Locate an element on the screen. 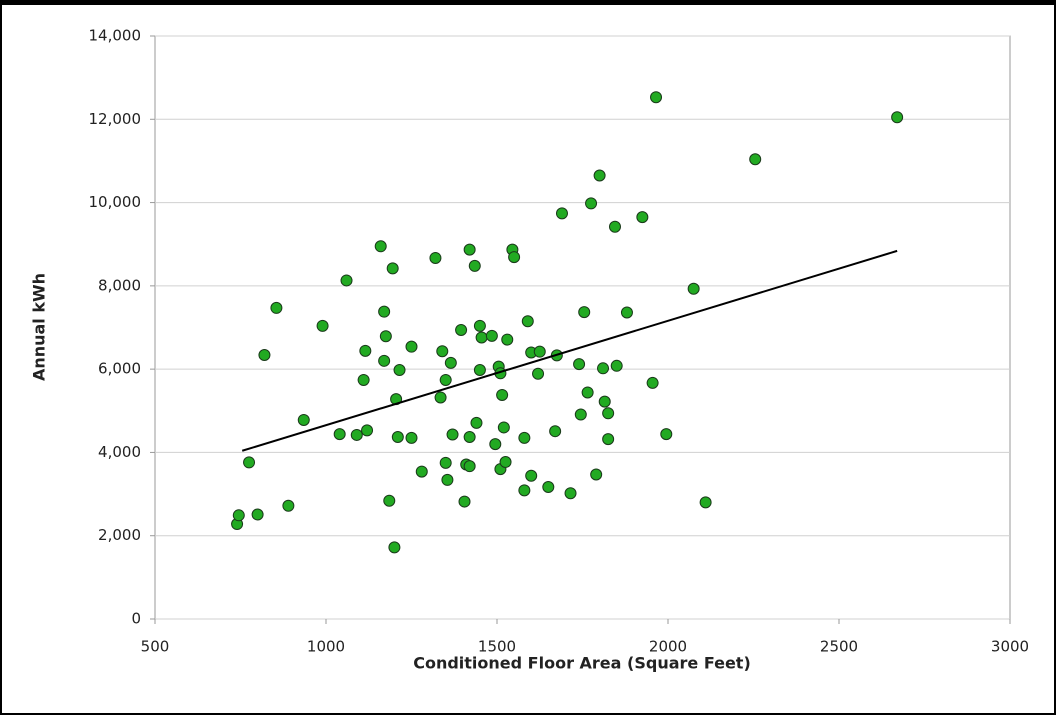 The image size is (1057, 719). y-tick-label: 8,000 is located at coordinates (119, 285).